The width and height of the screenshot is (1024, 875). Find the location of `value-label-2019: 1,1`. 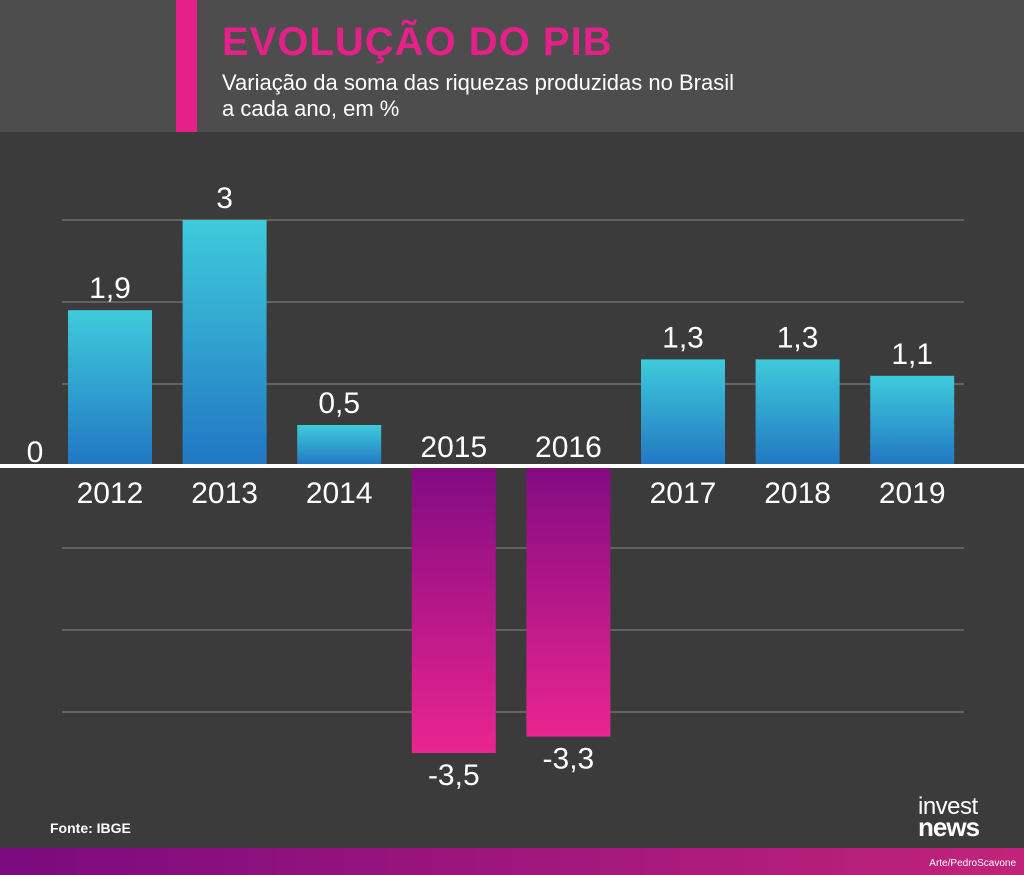

value-label-2019: 1,1 is located at coordinates (912, 354).